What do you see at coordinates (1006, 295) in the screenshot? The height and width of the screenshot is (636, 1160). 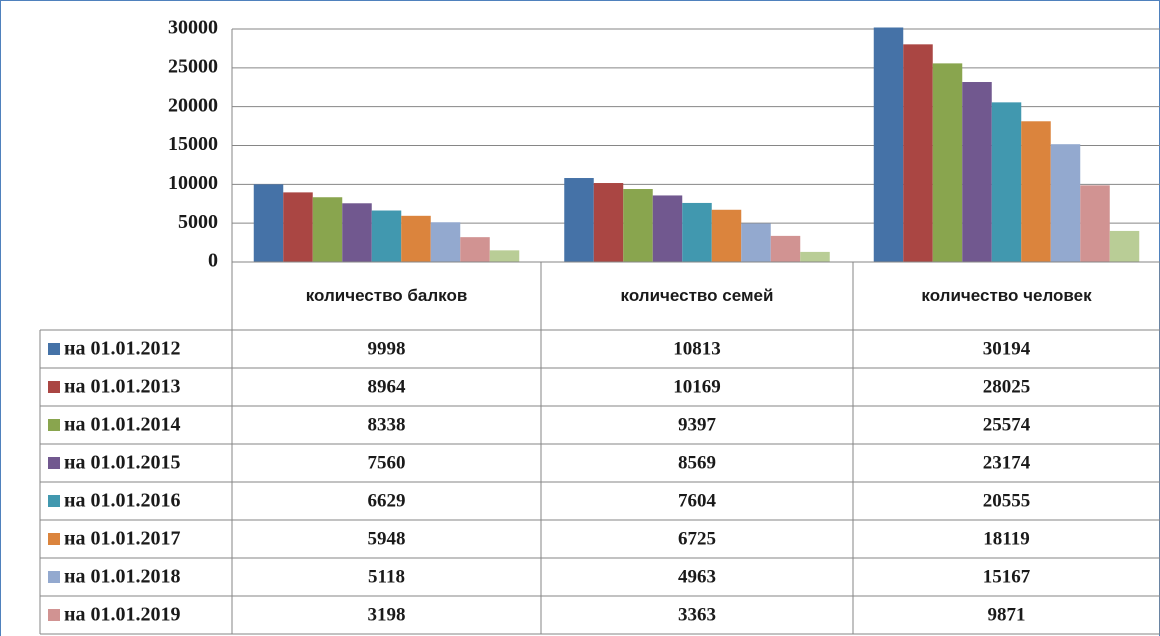 I see `category-label: количество человек` at bounding box center [1006, 295].